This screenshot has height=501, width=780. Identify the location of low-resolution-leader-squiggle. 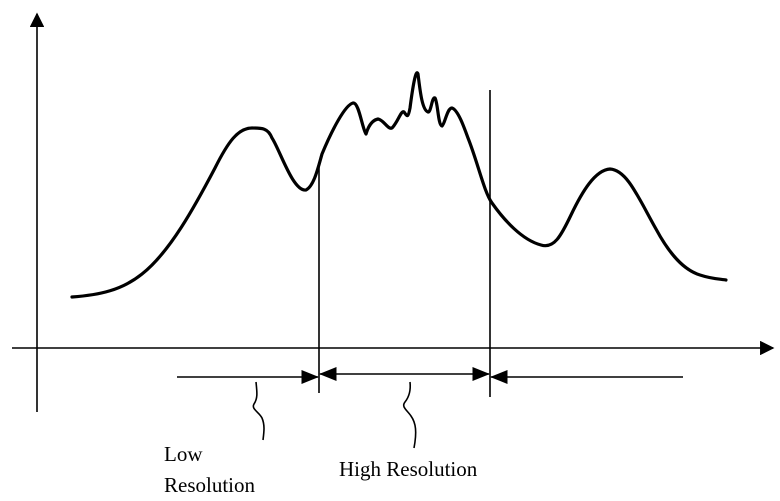
(258, 411).